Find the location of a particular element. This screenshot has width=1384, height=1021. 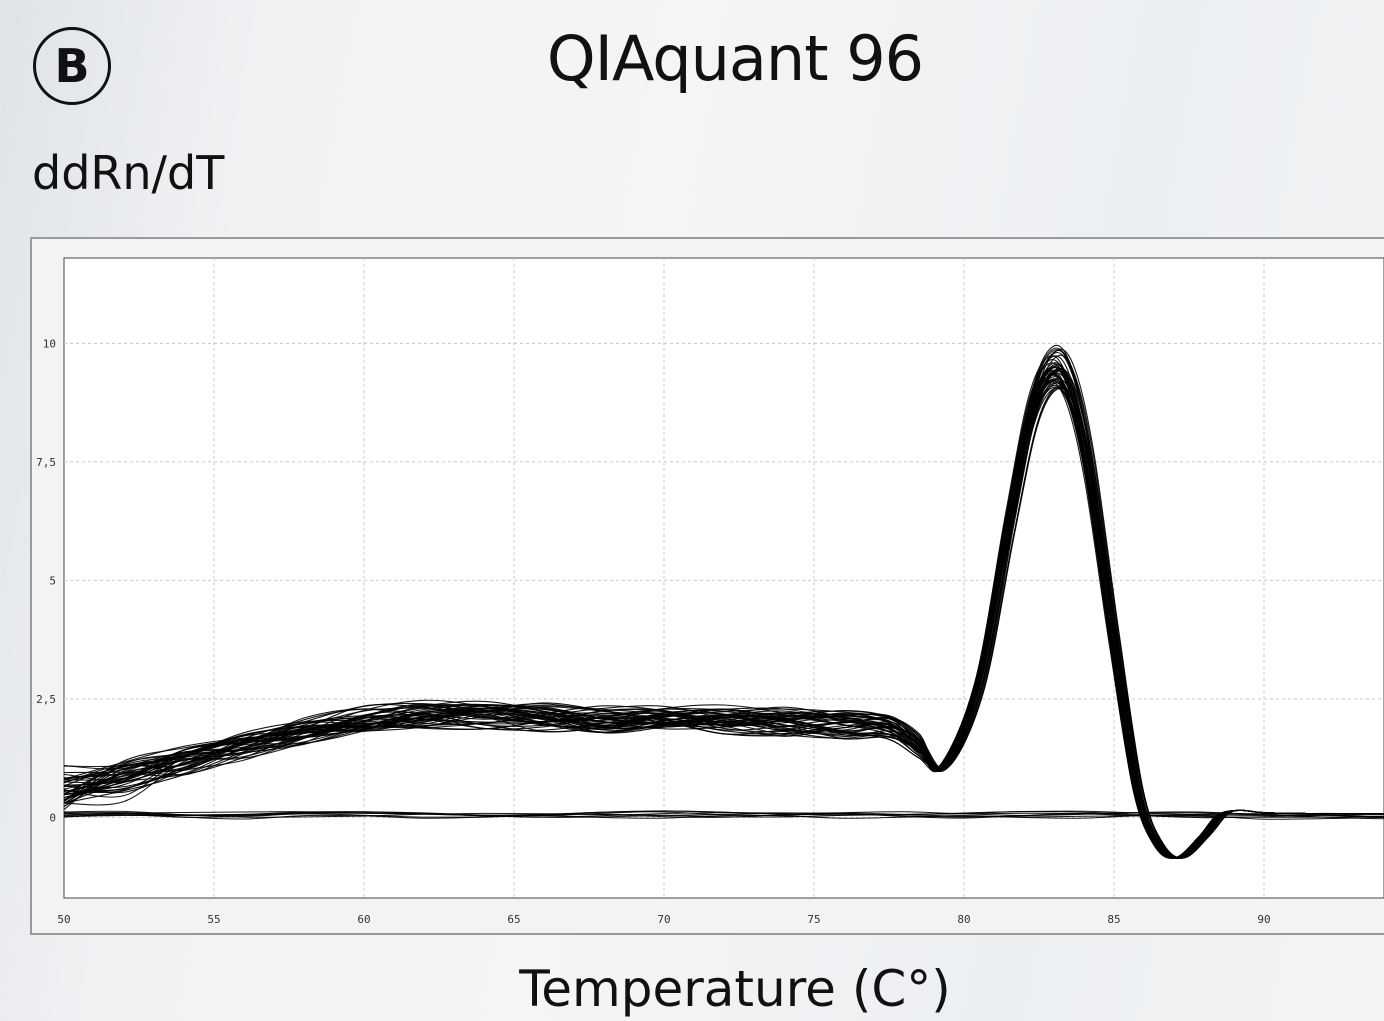

panel-badge-letter: B is located at coordinates (72, 66).